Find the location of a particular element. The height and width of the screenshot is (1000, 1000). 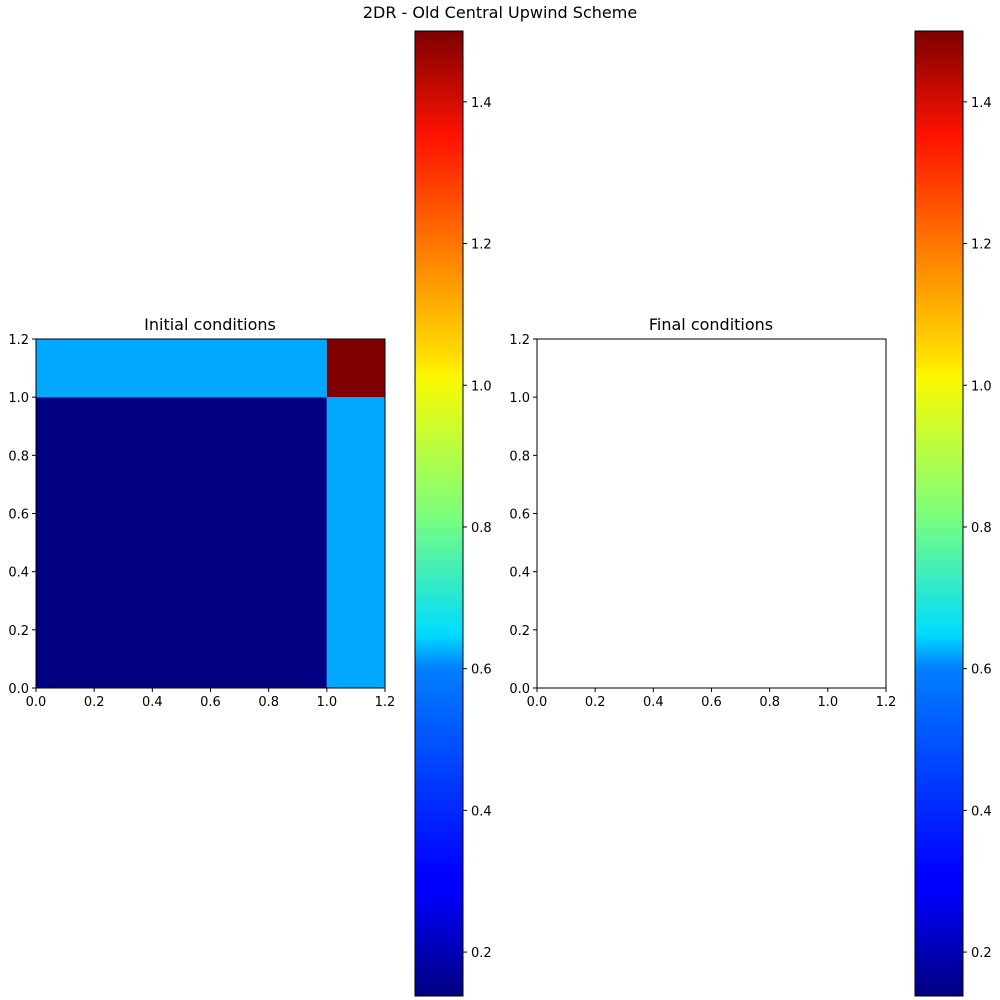

final-colorbar-ticks: 0.2 0.4 0.6 0.8 1.0 1.2 1.4 is located at coordinates (977, 528).